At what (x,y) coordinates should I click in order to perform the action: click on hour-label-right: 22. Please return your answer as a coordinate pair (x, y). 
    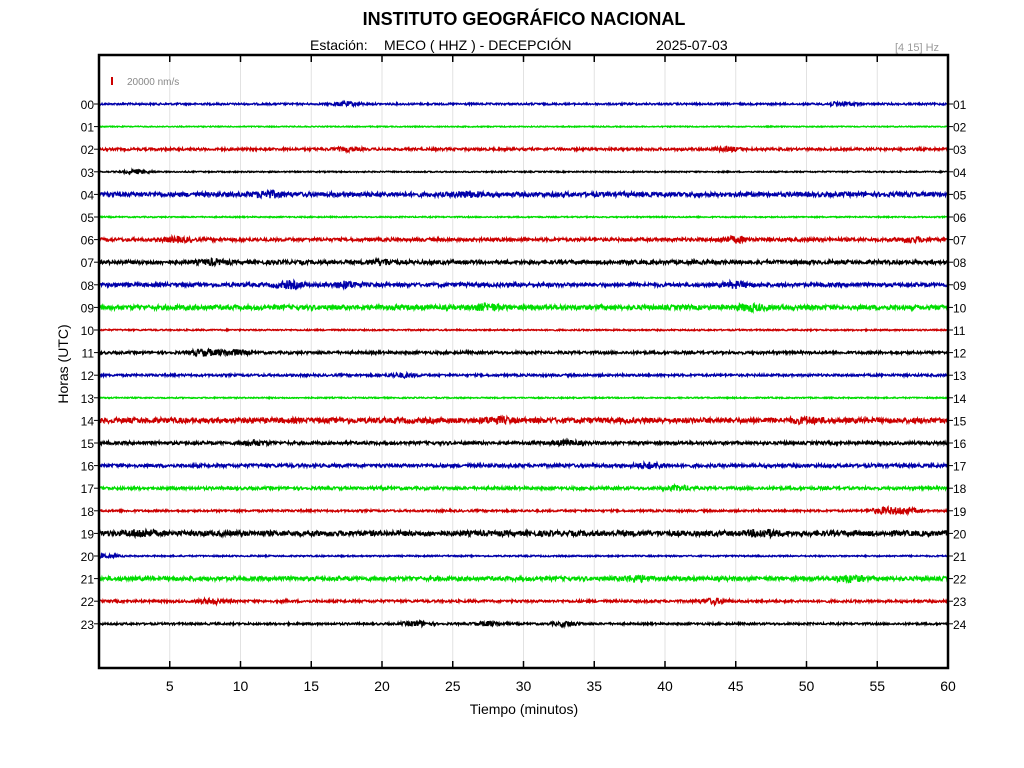
    Looking at the image, I should click on (960, 580).